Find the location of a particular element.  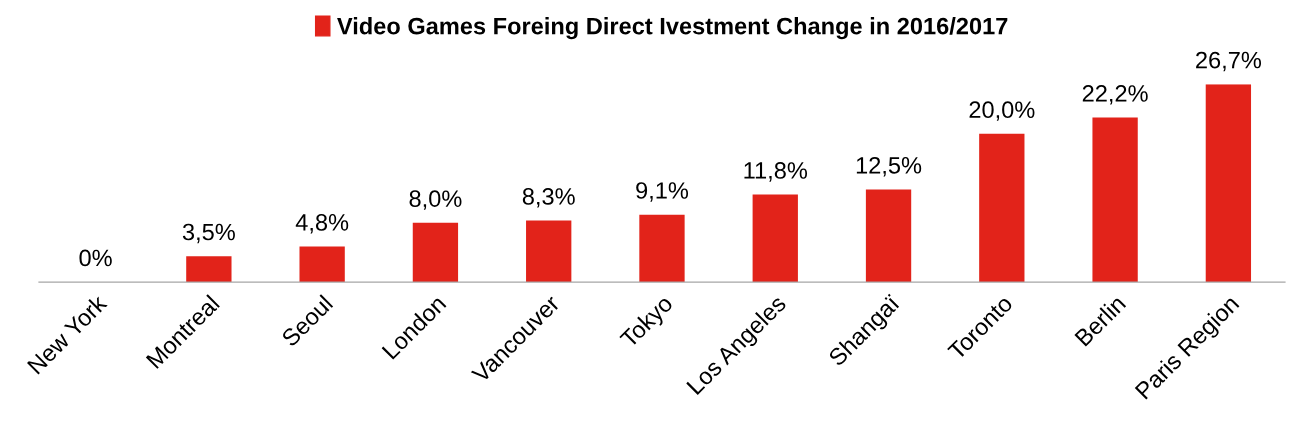

data-label: 9,1% is located at coordinates (662, 192).